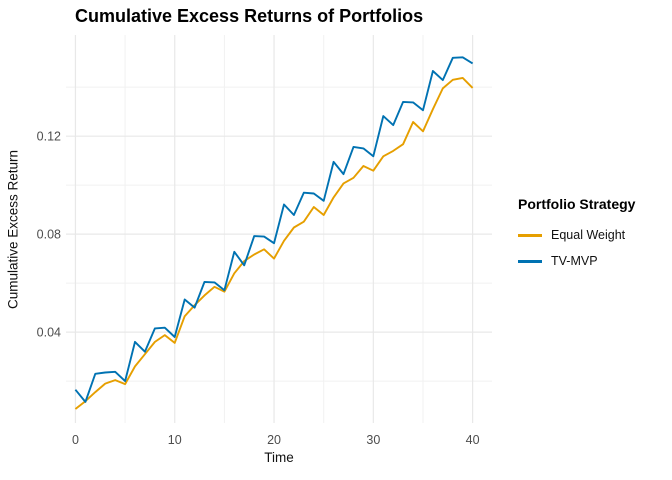 The height and width of the screenshot is (480, 672). What do you see at coordinates (274, 440) in the screenshot?
I see `x-tick-label: 20` at bounding box center [274, 440].